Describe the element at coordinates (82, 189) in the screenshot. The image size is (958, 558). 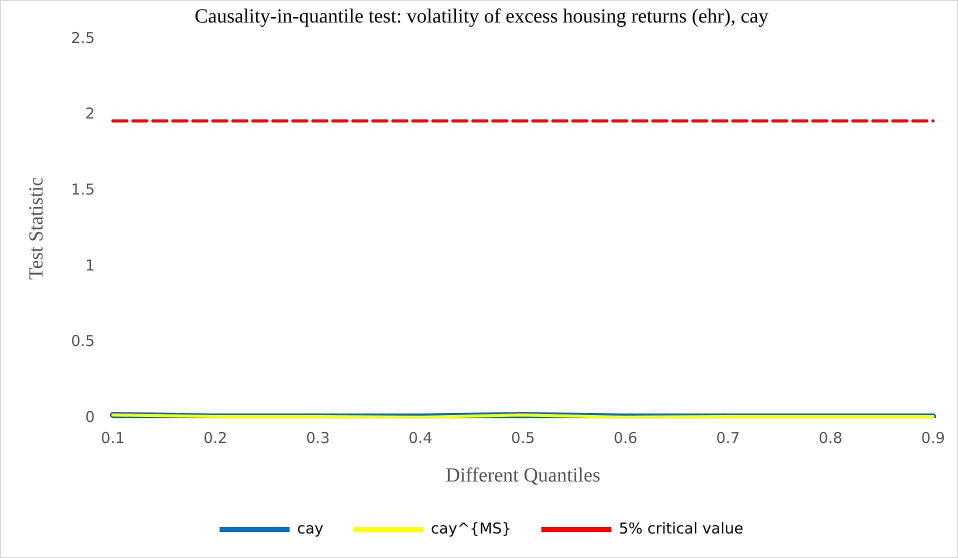
I see `y-tick-label: 1.5` at that location.